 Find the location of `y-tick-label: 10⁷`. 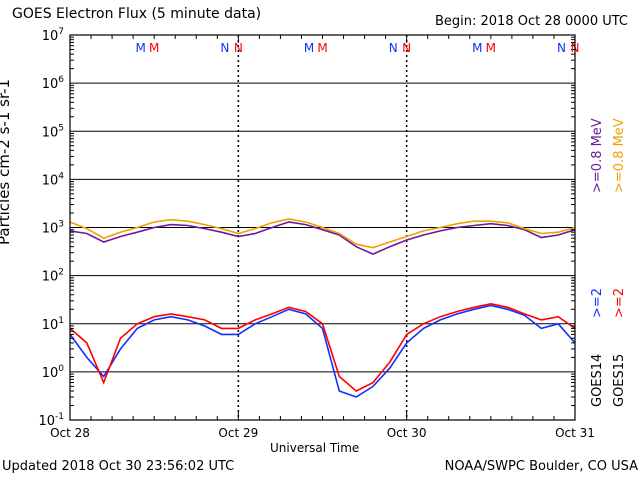

y-tick-label: 10⁷ is located at coordinates (53, 35).